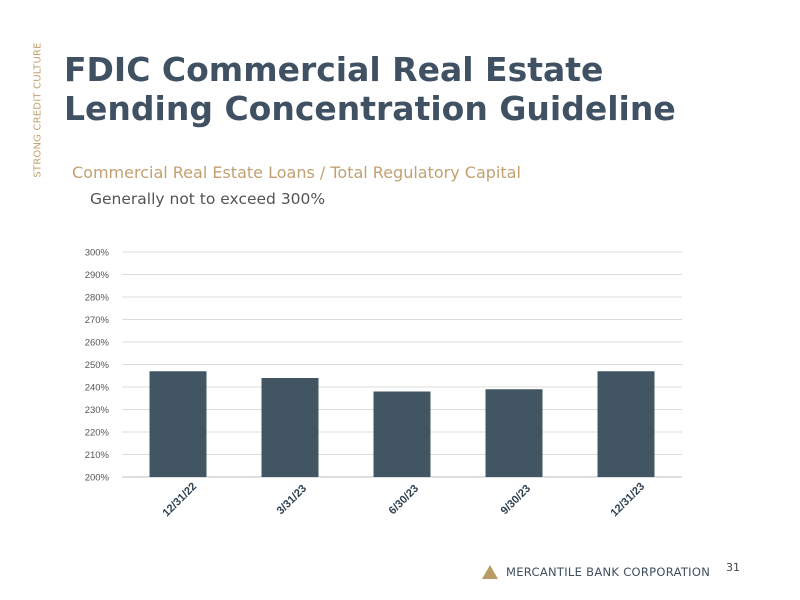 The width and height of the screenshot is (800, 600). Describe the element at coordinates (97, 343) in the screenshot. I see `y-tick-label: 260%` at that location.